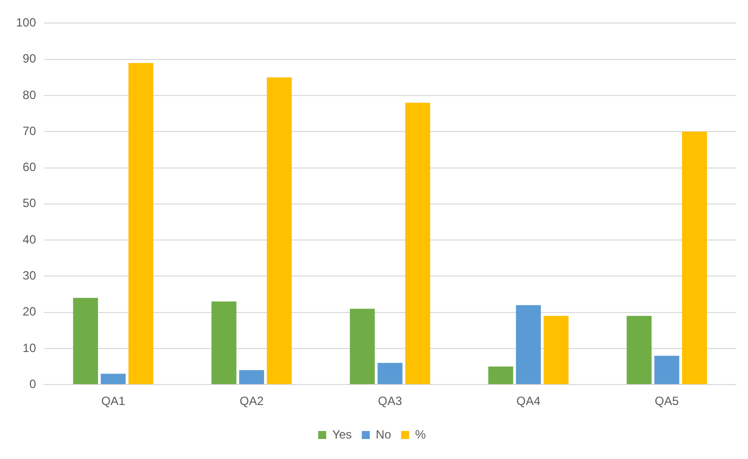 The image size is (748, 459). I want to click on legend-label: No, so click(384, 434).